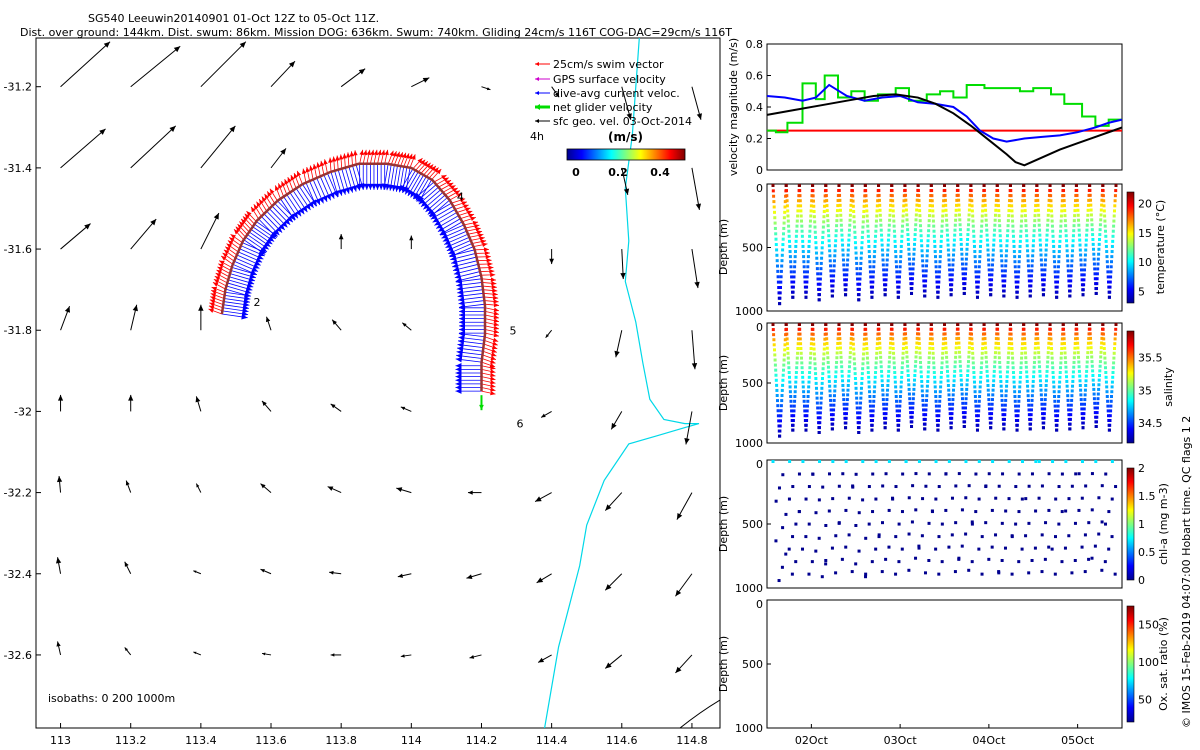 This screenshot has width=1200, height=750. Describe the element at coordinates (1150, 357) in the screenshot. I see `colorbar-tick-label: 35.5` at that location.